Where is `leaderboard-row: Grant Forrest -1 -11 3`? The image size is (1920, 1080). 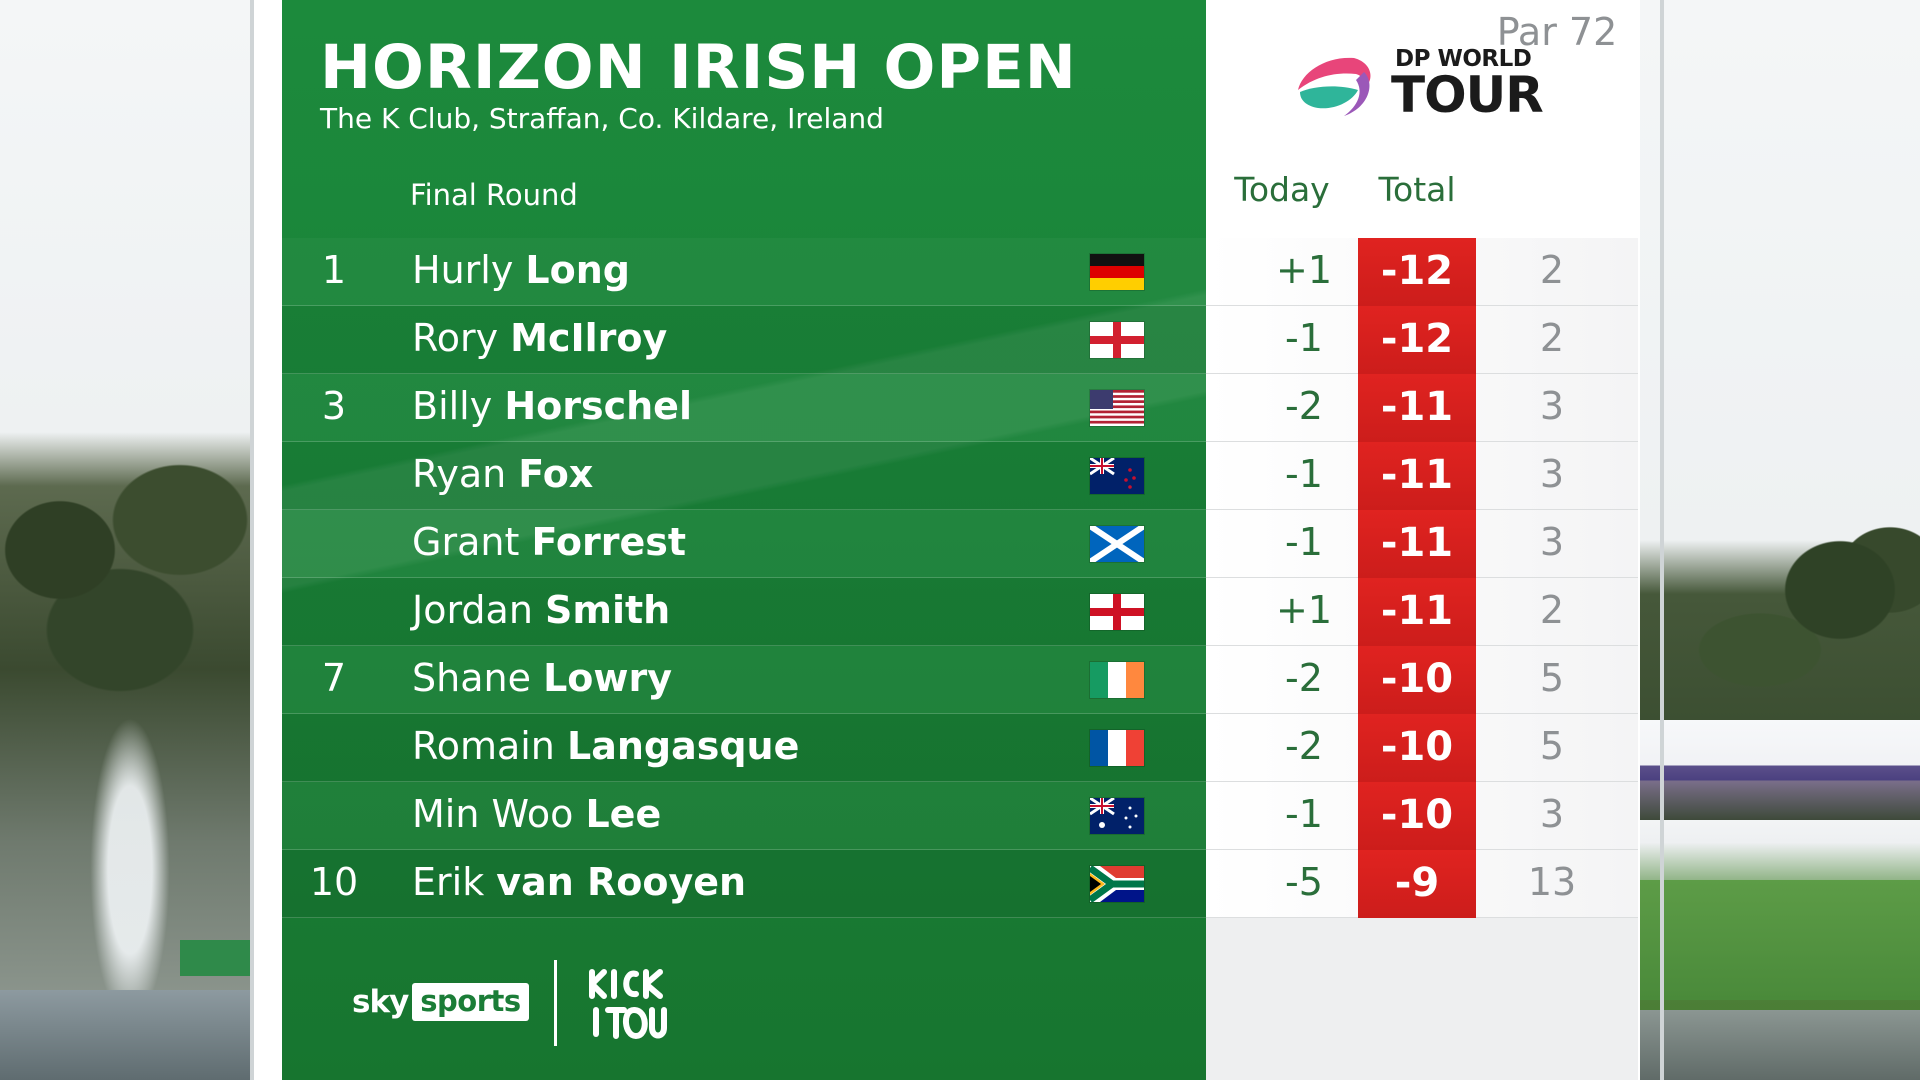 leaderboard-row: Grant Forrest -1 -11 3 is located at coordinates (960, 544).